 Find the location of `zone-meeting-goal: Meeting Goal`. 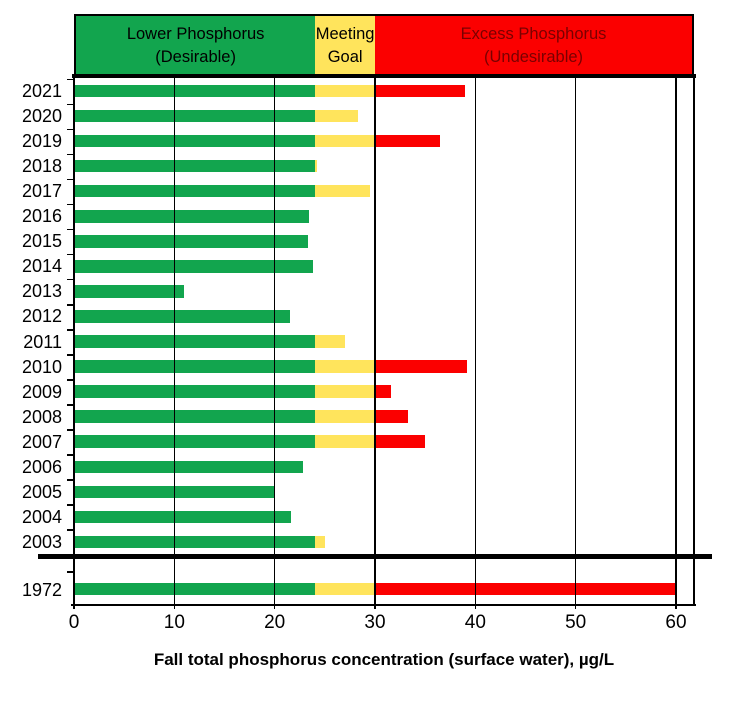

zone-meeting-goal: Meeting Goal is located at coordinates (345, 45).